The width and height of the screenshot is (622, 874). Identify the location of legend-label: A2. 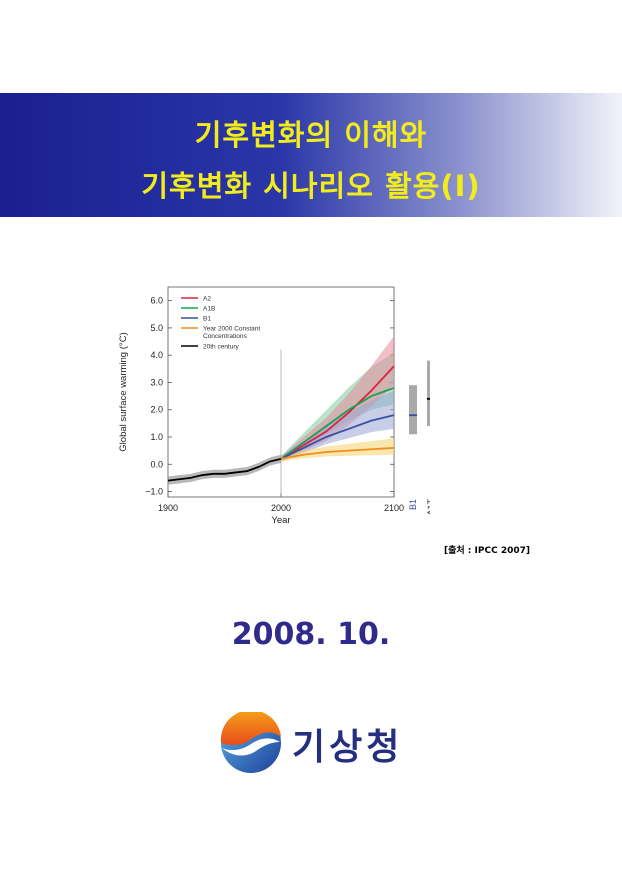
(207, 299).